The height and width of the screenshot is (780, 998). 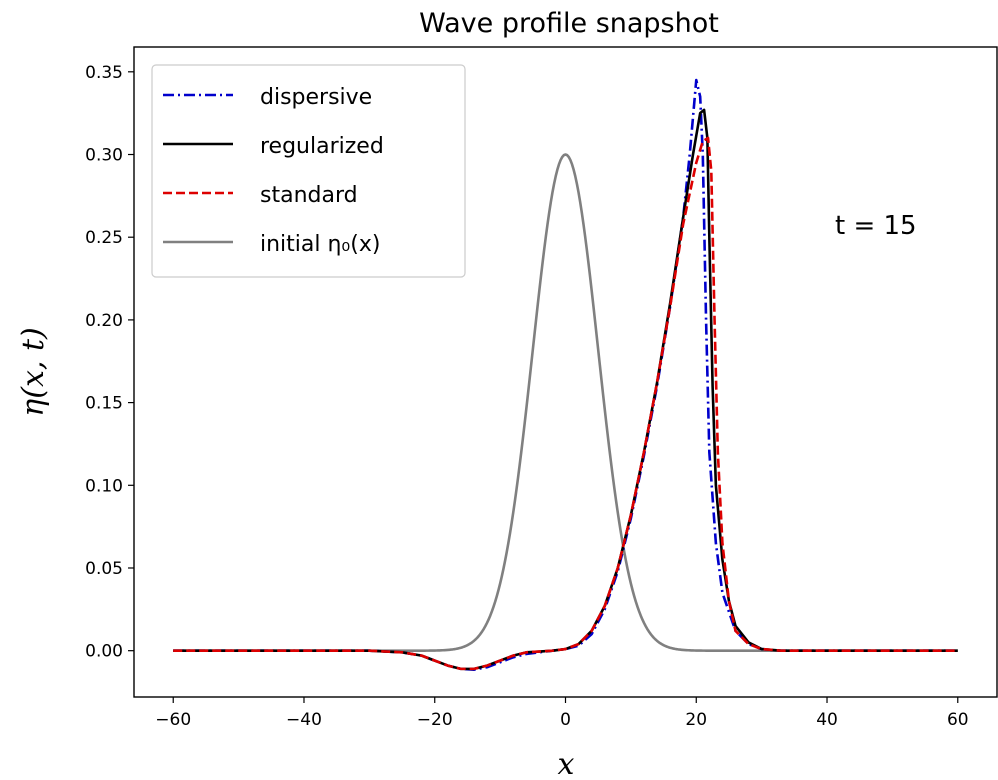 What do you see at coordinates (173, 720) in the screenshot?
I see `x-tick-label: −60` at bounding box center [173, 720].